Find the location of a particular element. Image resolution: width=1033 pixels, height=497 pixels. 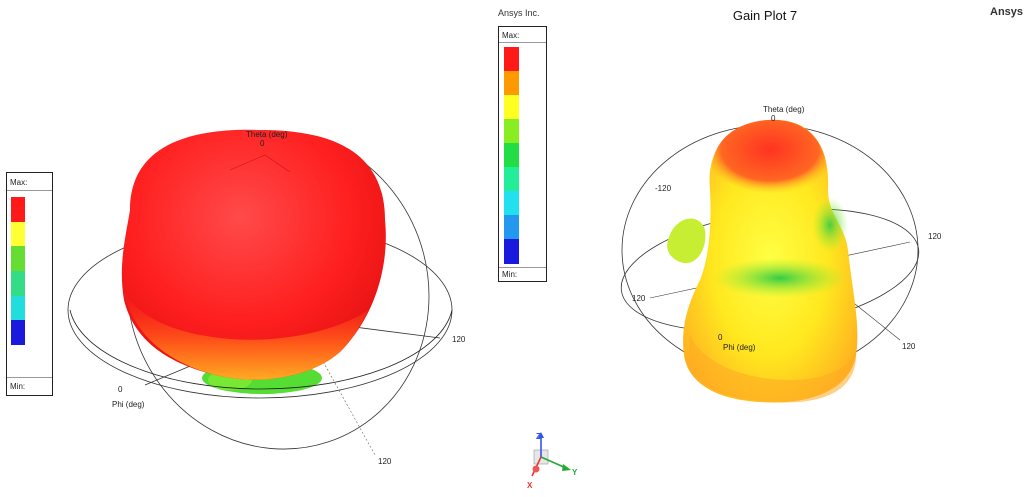

phi-ring-front is located at coordinates (261, 349).